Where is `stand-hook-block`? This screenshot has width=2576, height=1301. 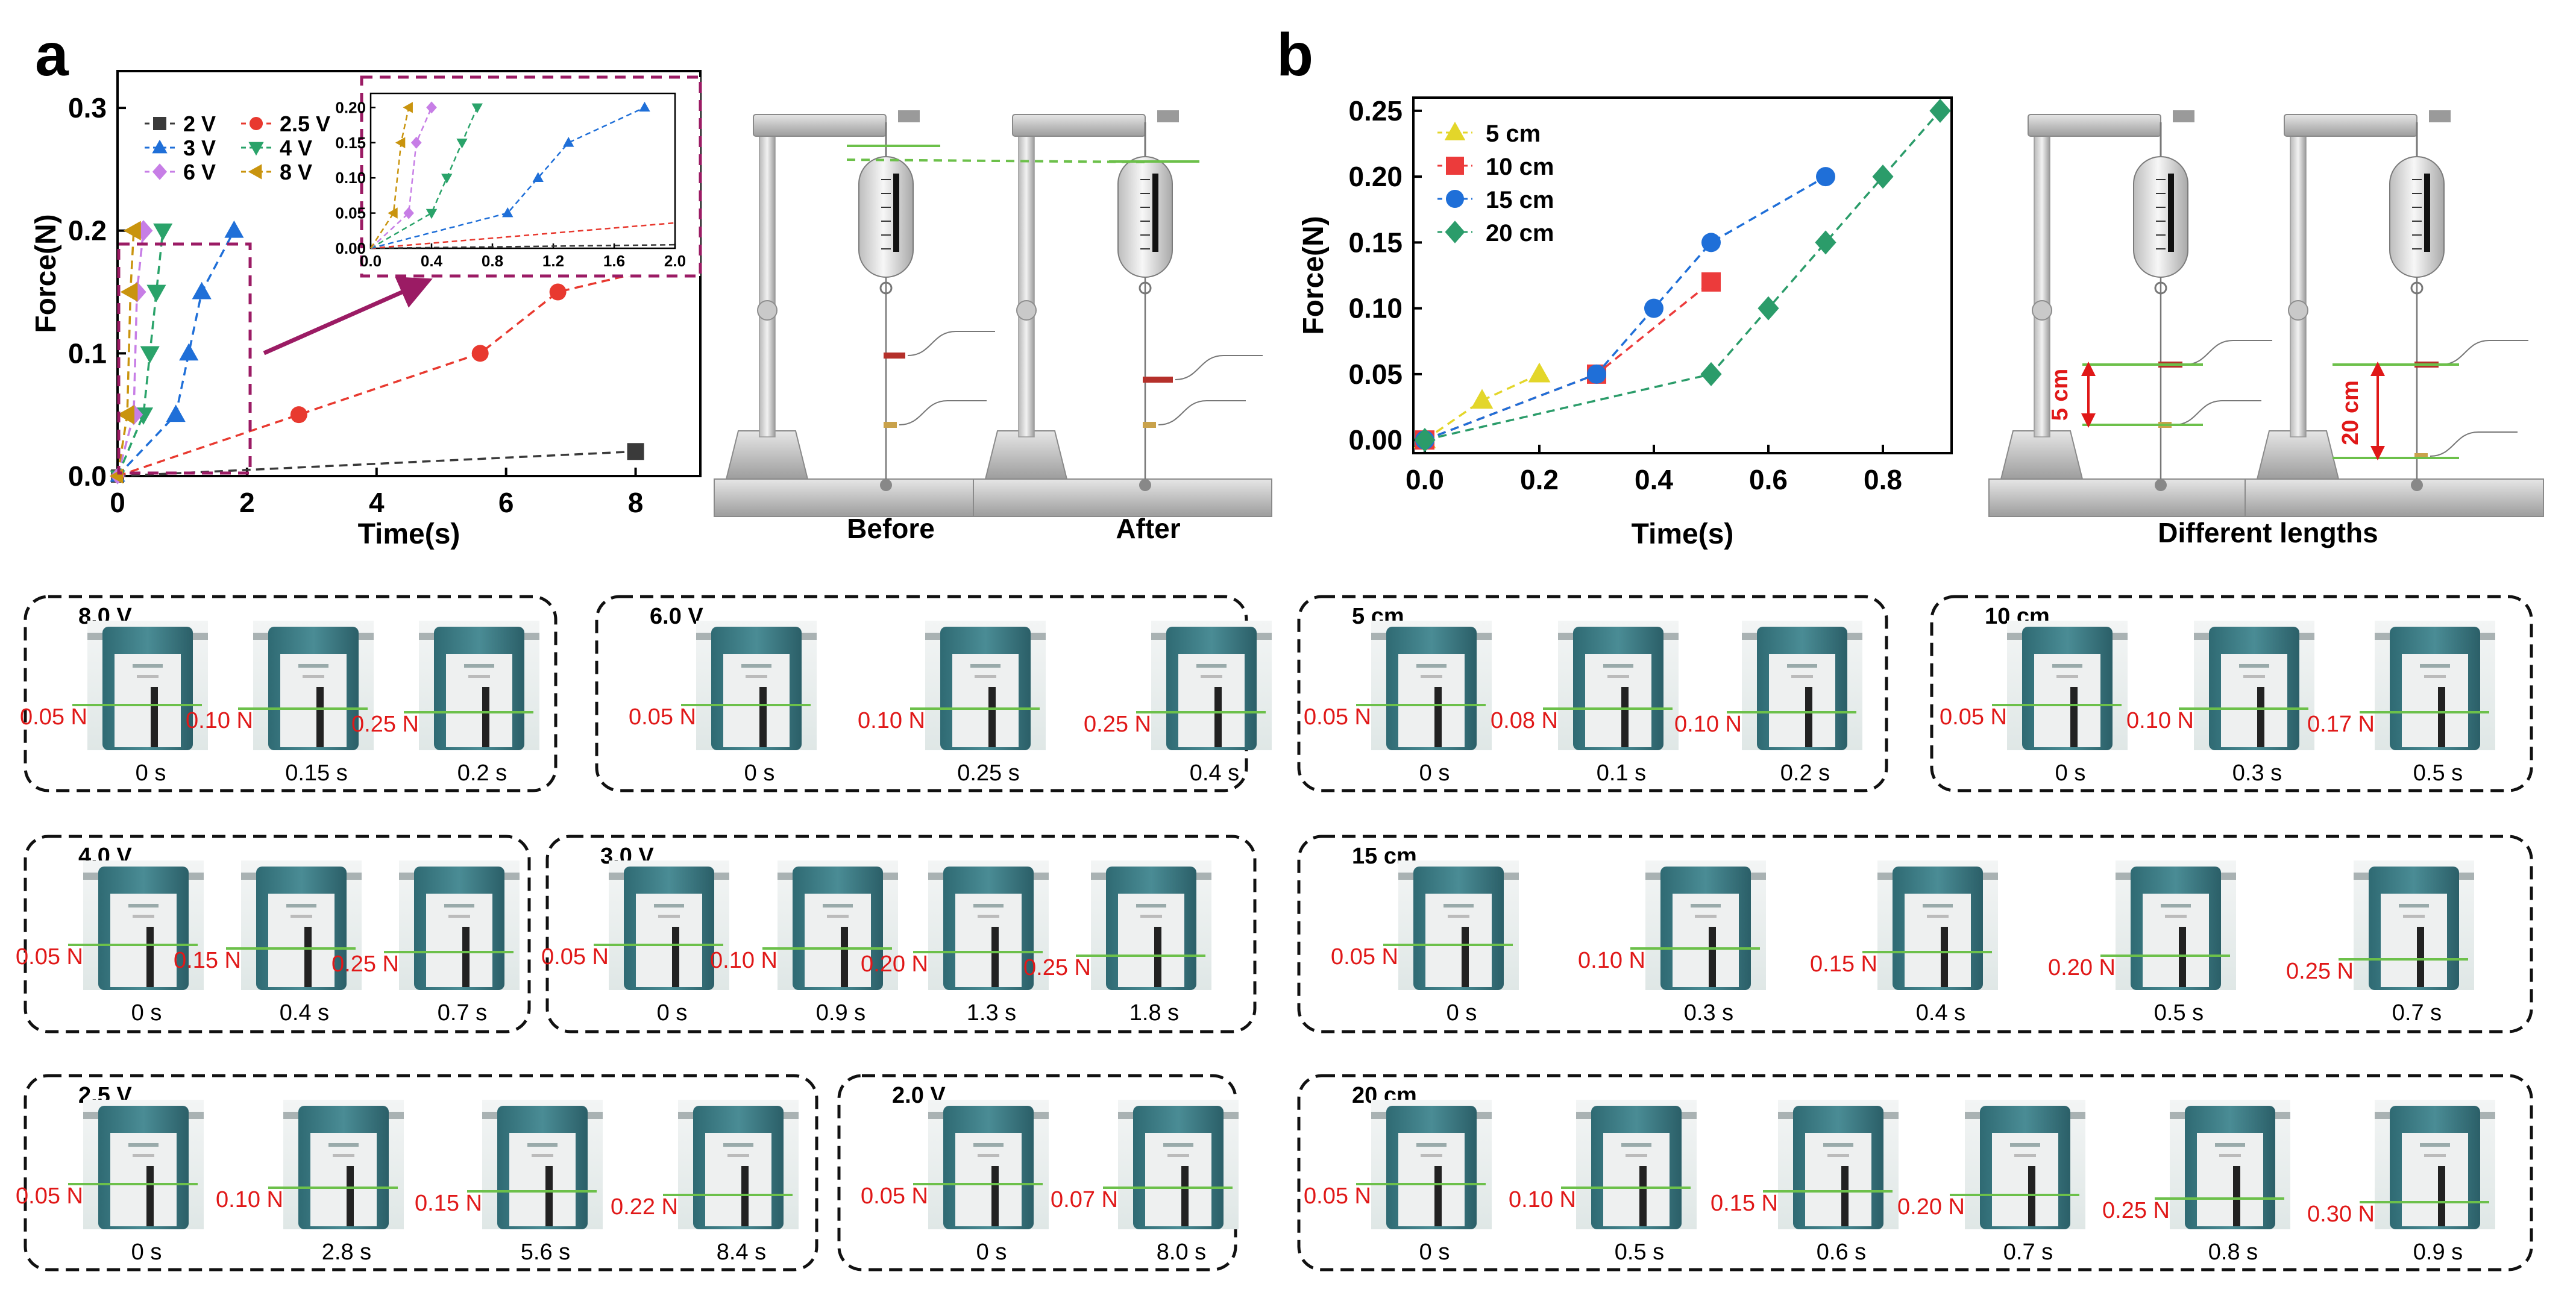 stand-hook-block is located at coordinates (1168, 116).